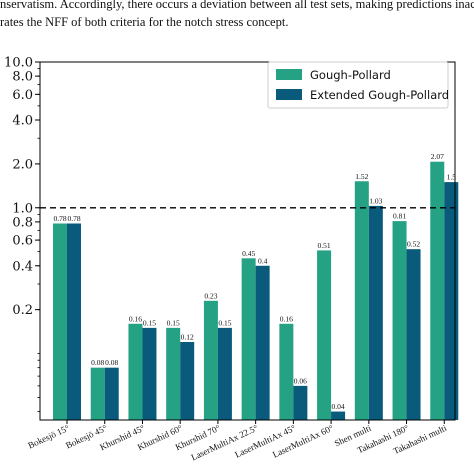 The image size is (474, 474). Describe the element at coordinates (22, 121) in the screenshot. I see `y-tick-label: 4.0` at that location.